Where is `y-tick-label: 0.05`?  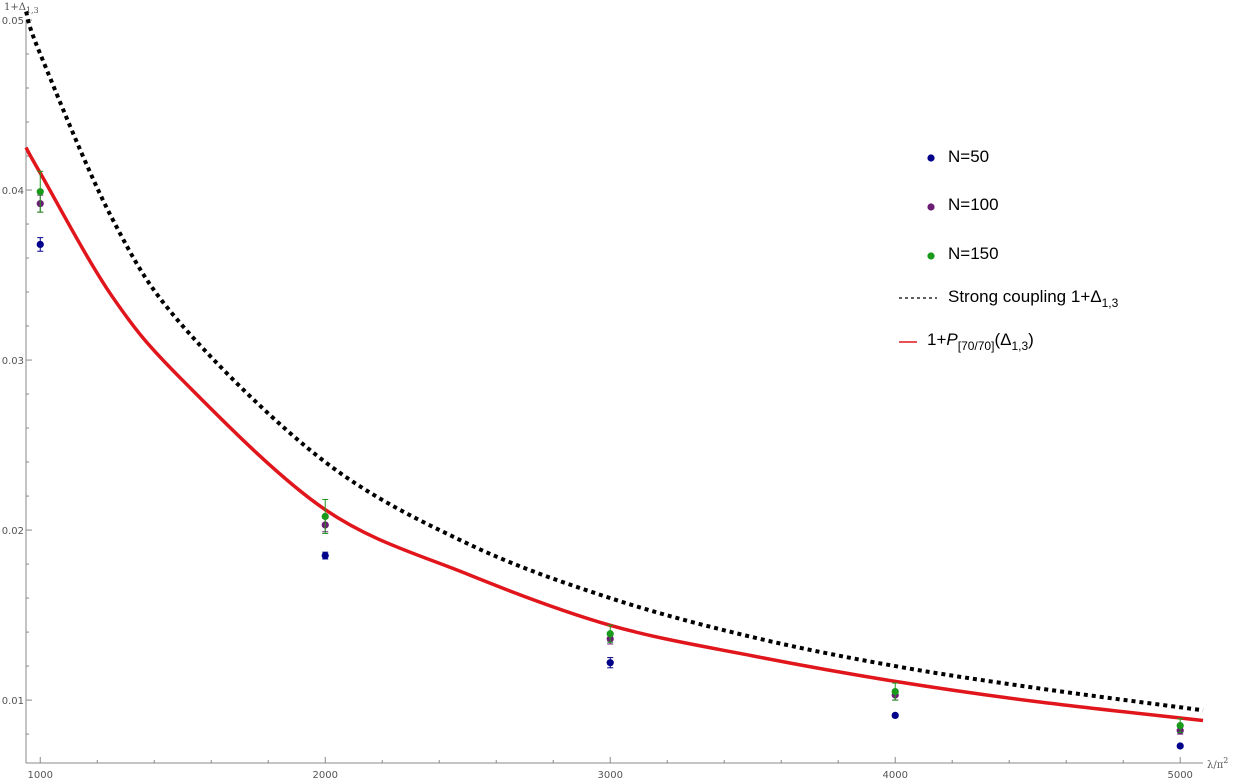 y-tick-label: 0.05 is located at coordinates (13, 21).